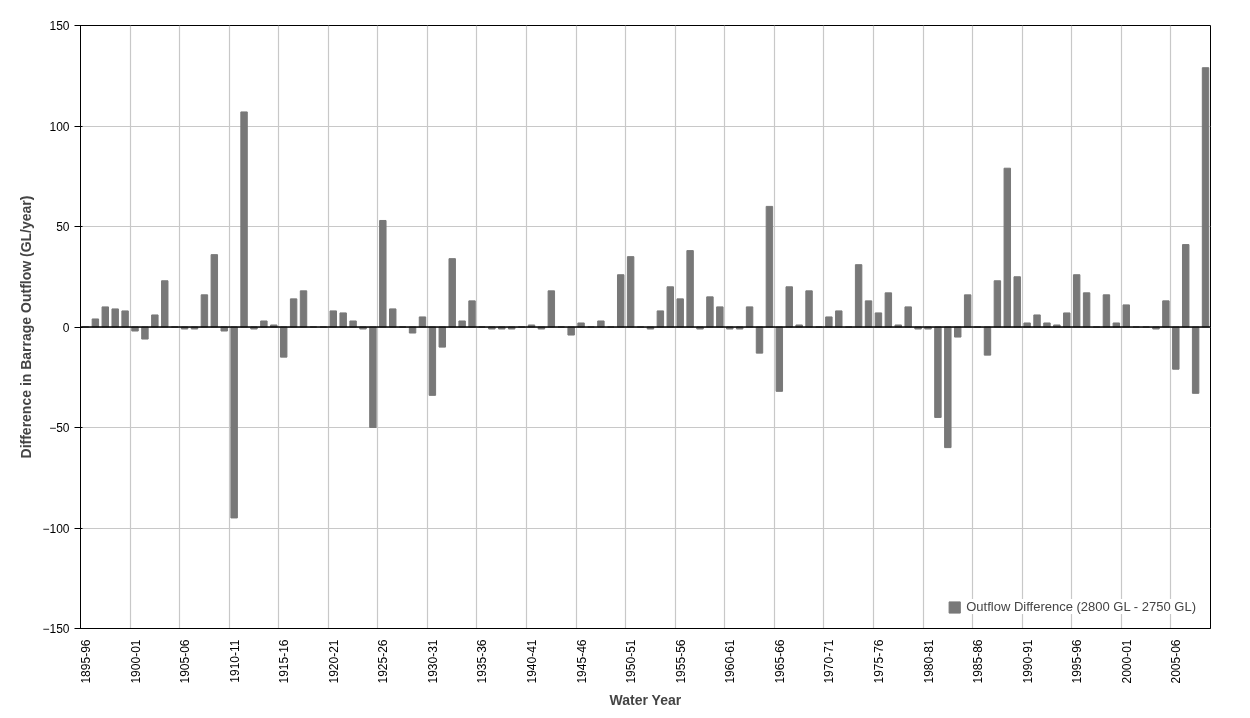 The image size is (1250, 718). Describe the element at coordinates (26, 327) in the screenshot. I see `y-axis-title: Difference in Barrage Outflow (GL/year)` at that location.